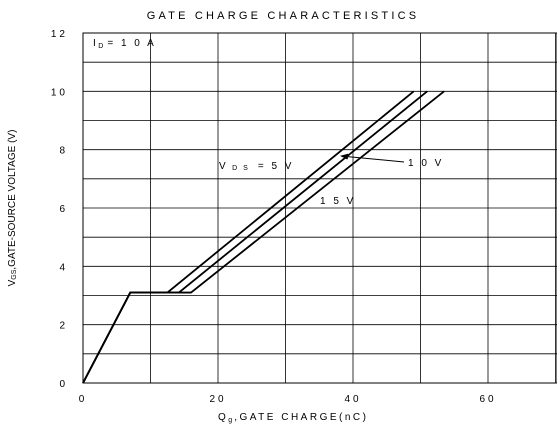  I want to click on x-tick-labels: 0 20 40 60, so click(287, 399).